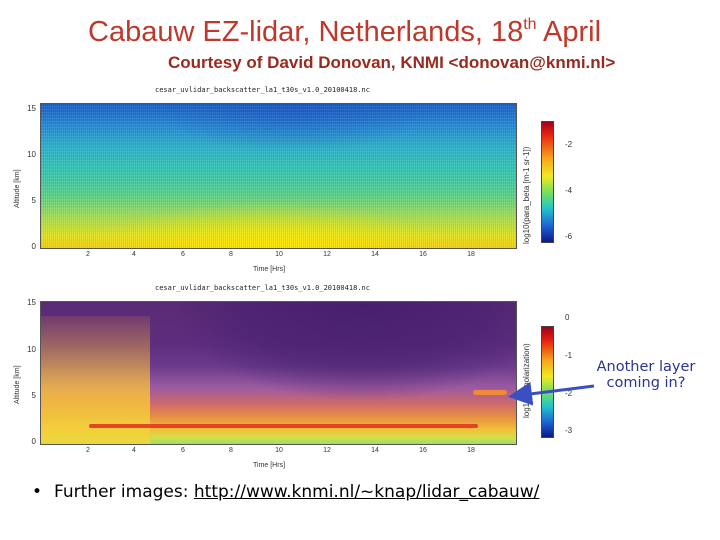  What do you see at coordinates (183, 254) in the screenshot?
I see `top-xtick-6: 6` at bounding box center [183, 254].